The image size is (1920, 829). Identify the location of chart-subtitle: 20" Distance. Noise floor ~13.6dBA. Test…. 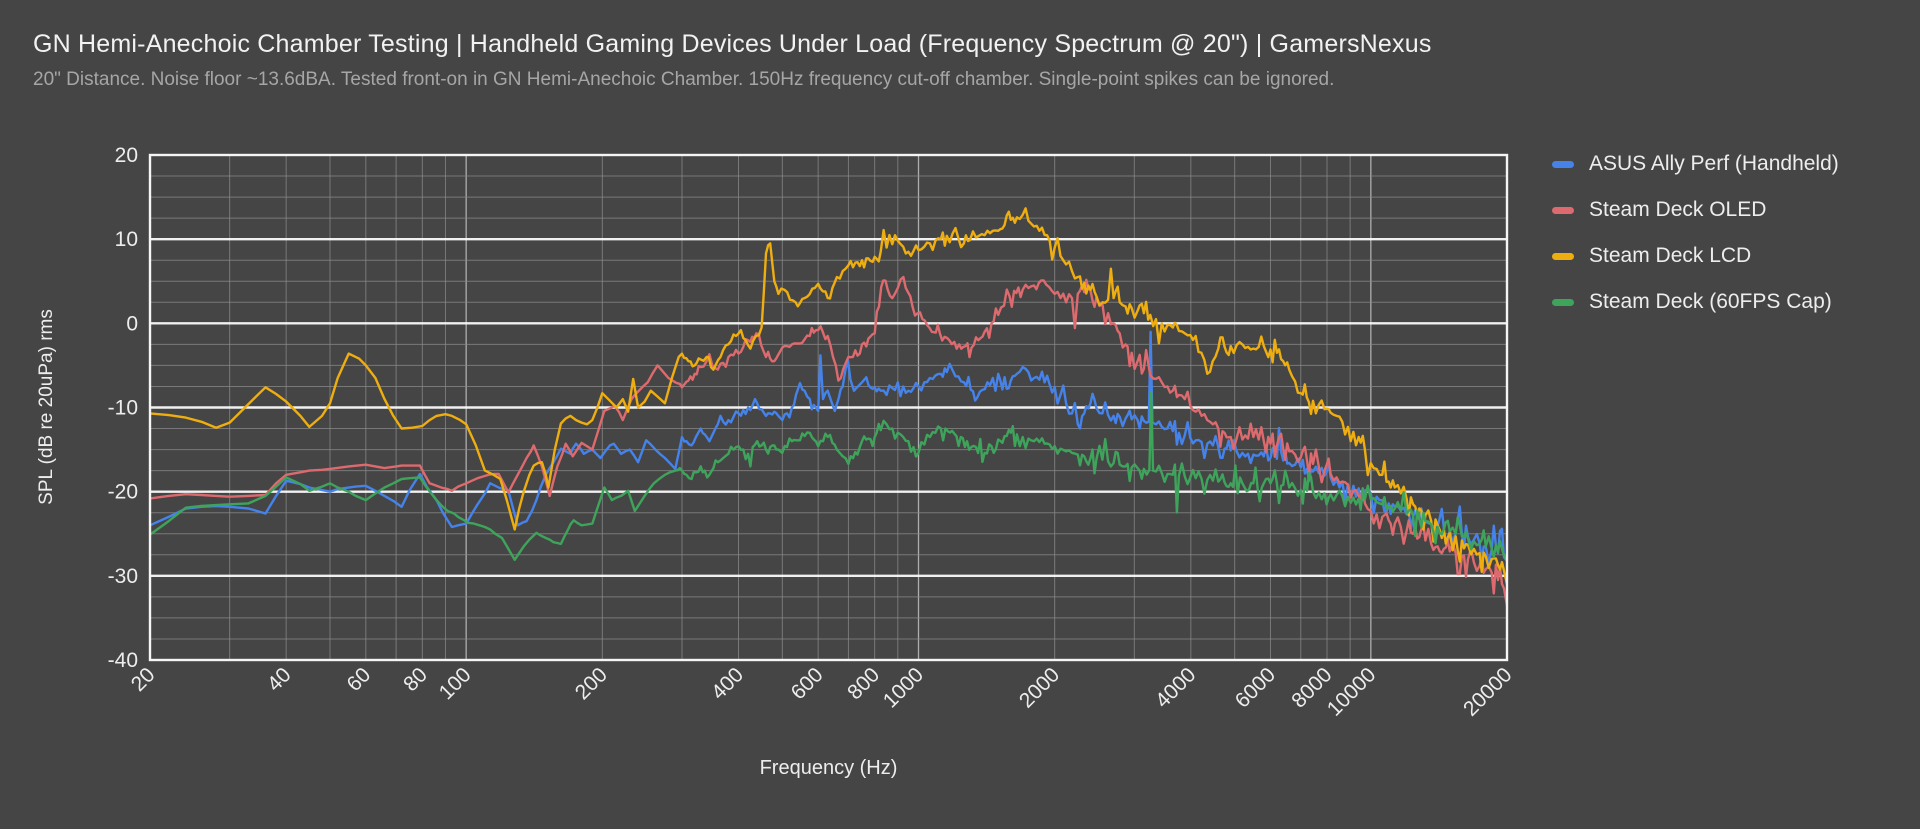
(684, 79).